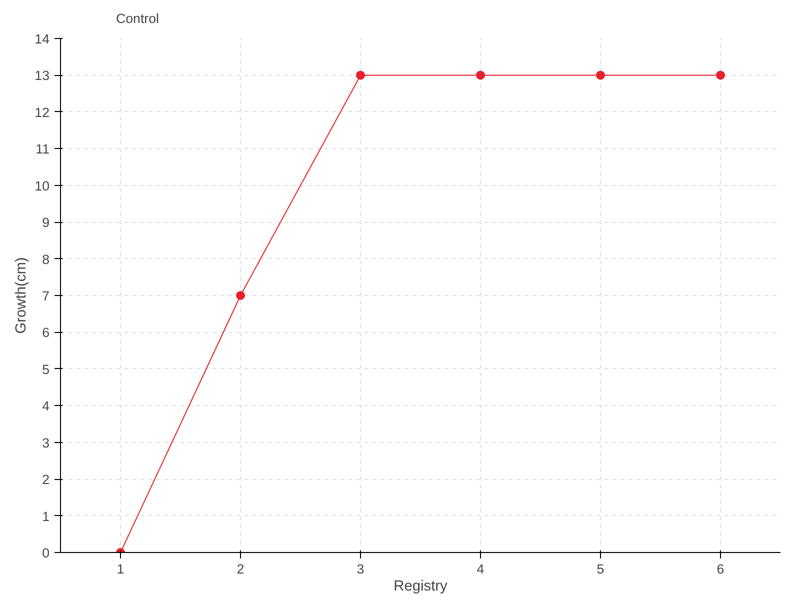 The width and height of the screenshot is (800, 600). What do you see at coordinates (46, 222) in the screenshot?
I see `y-tick-label: 9` at bounding box center [46, 222].